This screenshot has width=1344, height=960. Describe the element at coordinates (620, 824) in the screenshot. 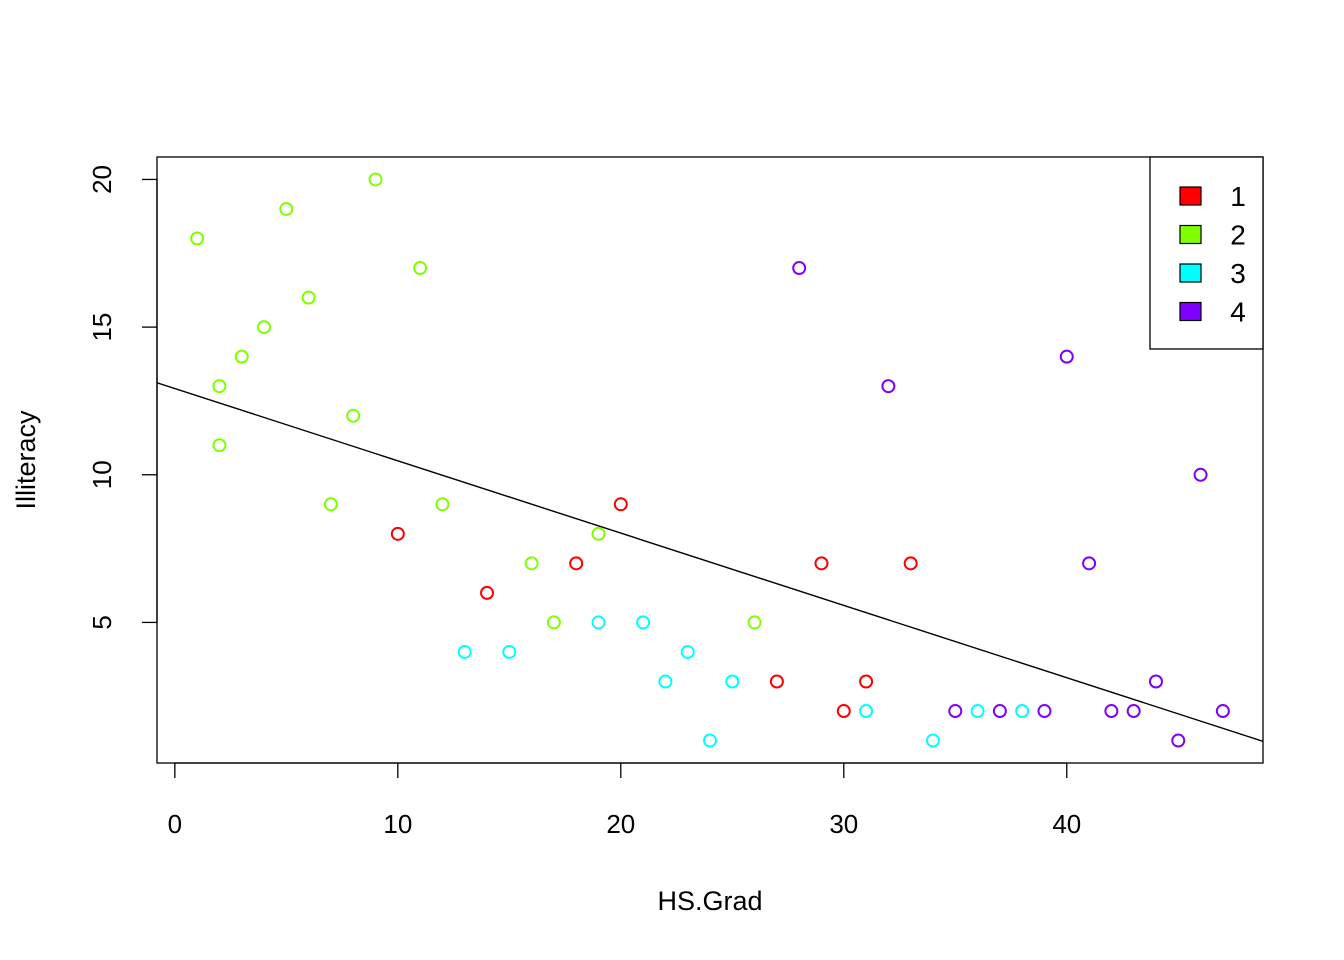

I see `x-tick-label: 20` at that location.